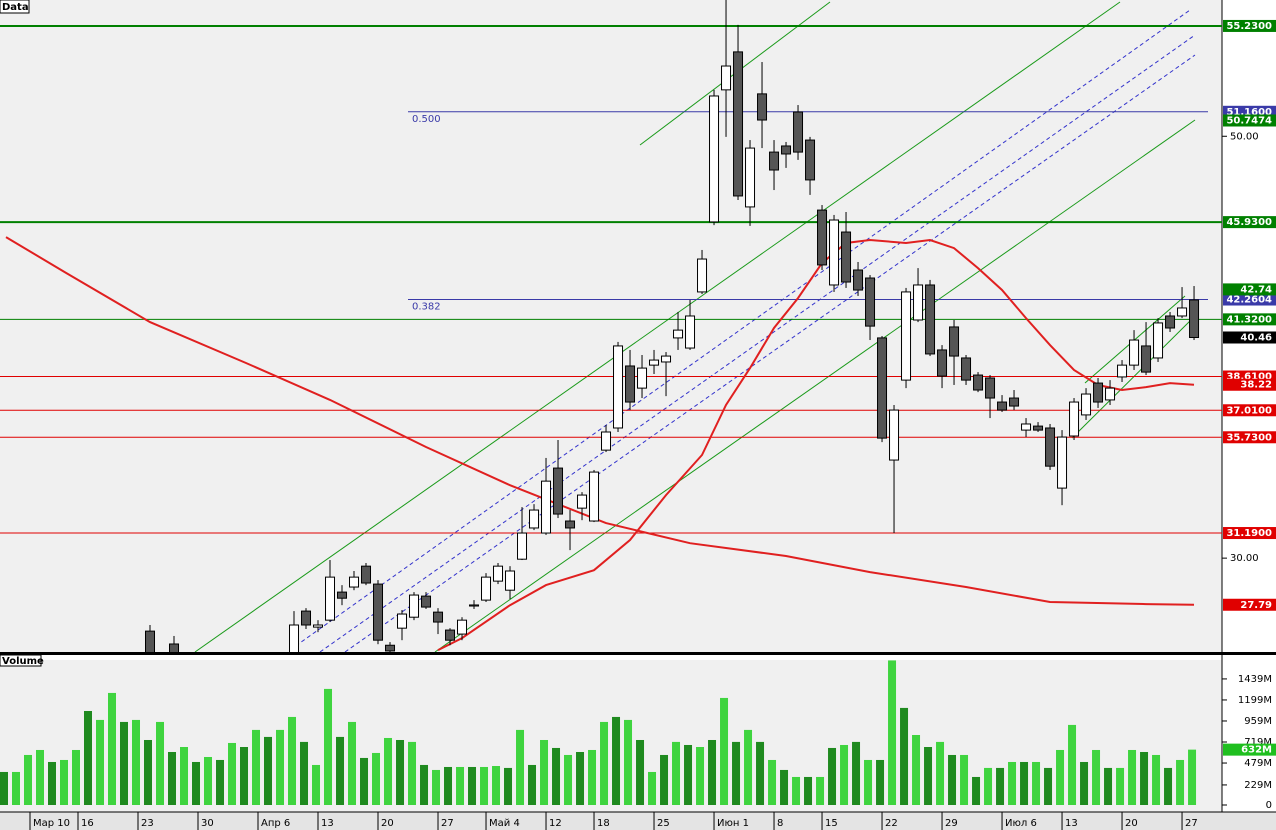  I want to click on fib-level-label: 0.382, so click(426, 307).